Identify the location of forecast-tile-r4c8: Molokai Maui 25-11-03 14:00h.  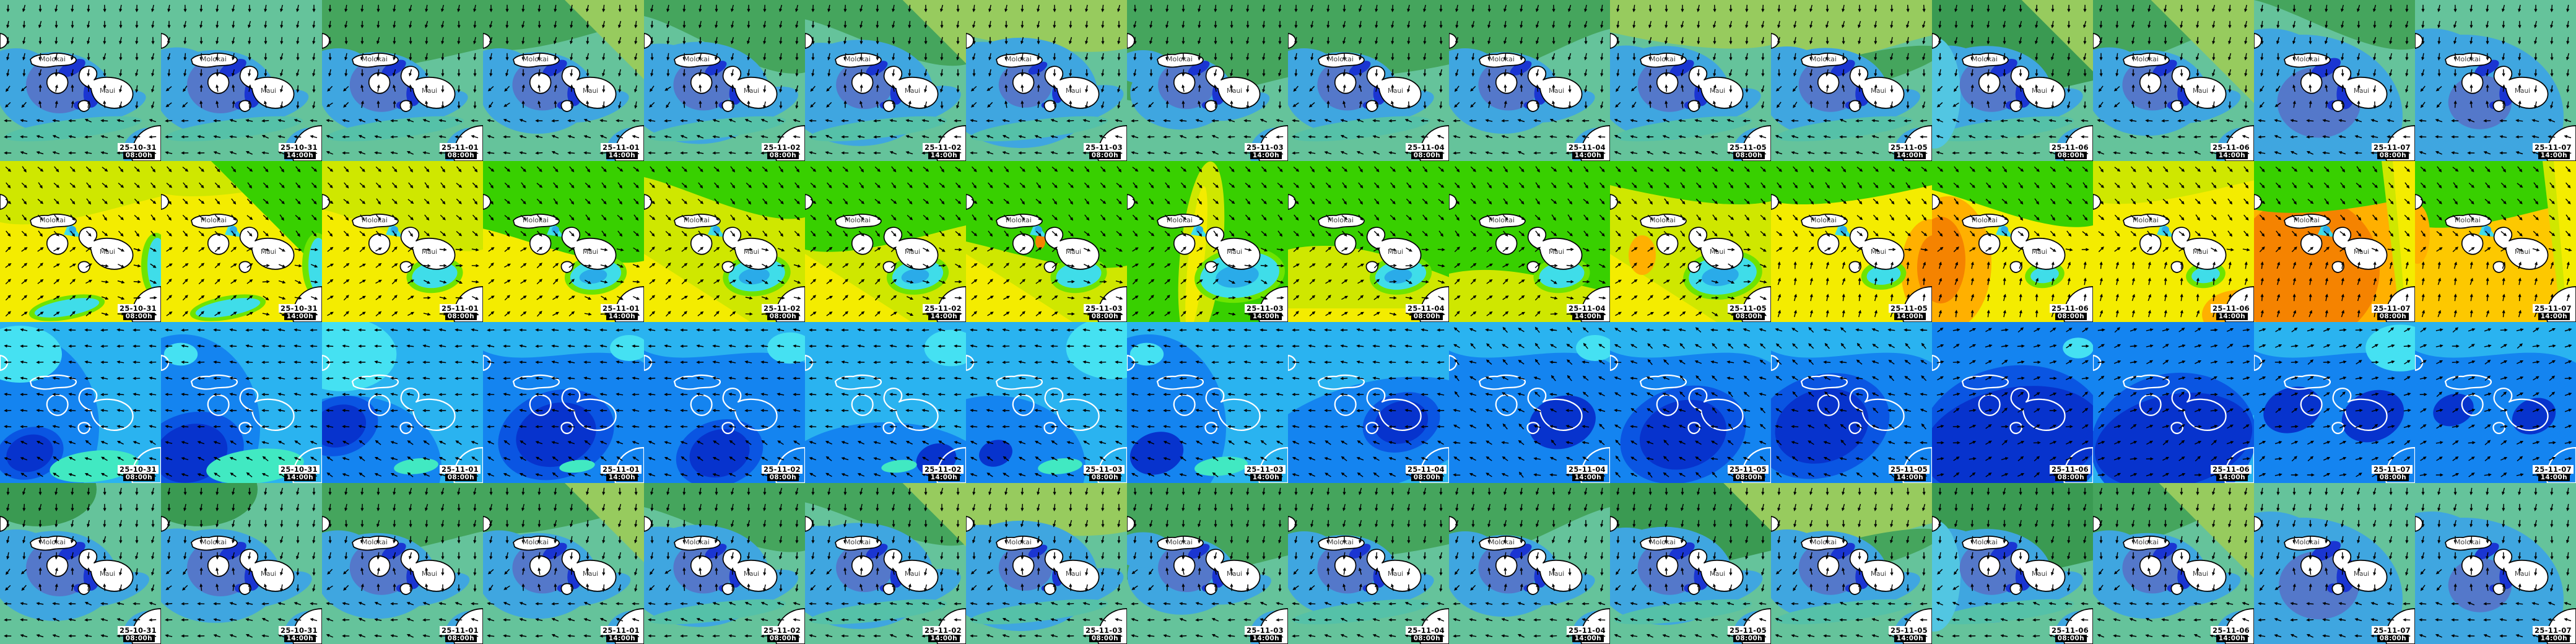
(1207, 563).